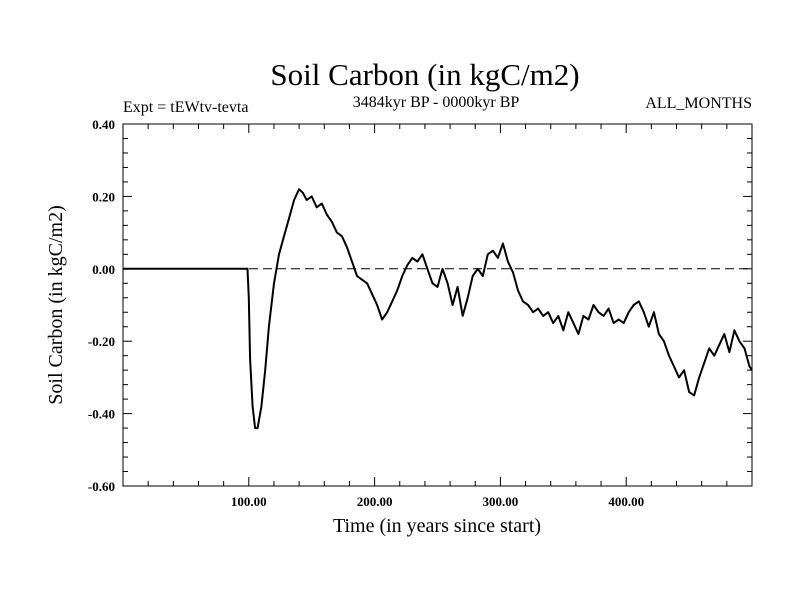 Image resolution: width=800 pixels, height=600 pixels. Describe the element at coordinates (101, 414) in the screenshot. I see `y-tick-label: -0.40` at that location.